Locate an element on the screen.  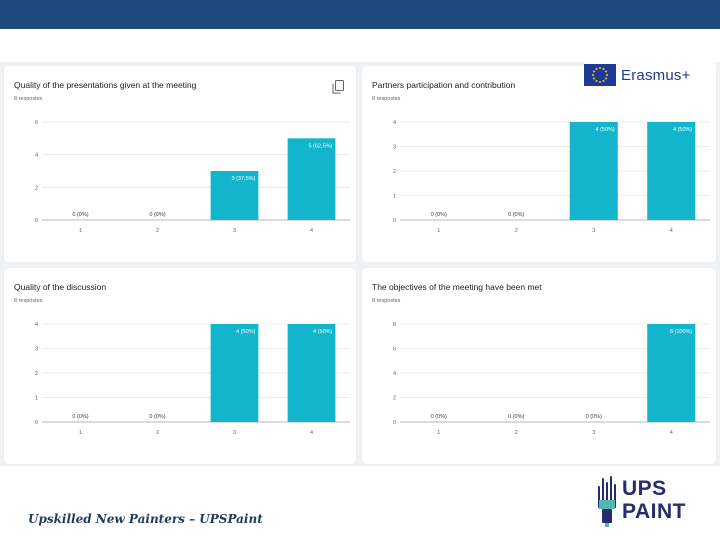
erasmus-label: Erasmus+ is located at coordinates (656, 75).